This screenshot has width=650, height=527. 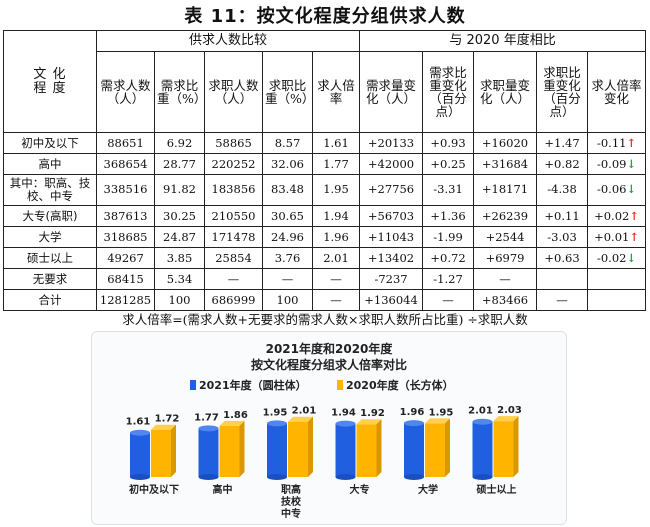 I want to click on table-cell: 100, so click(x=179, y=300).